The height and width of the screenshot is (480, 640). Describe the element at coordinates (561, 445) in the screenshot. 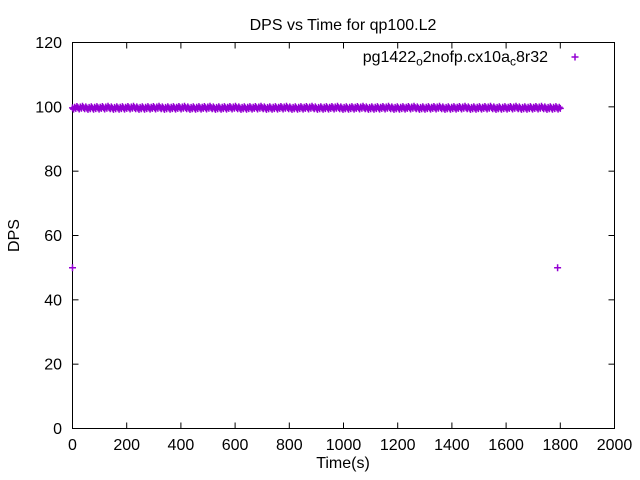

I see `x-tick-label: 1800` at that location.